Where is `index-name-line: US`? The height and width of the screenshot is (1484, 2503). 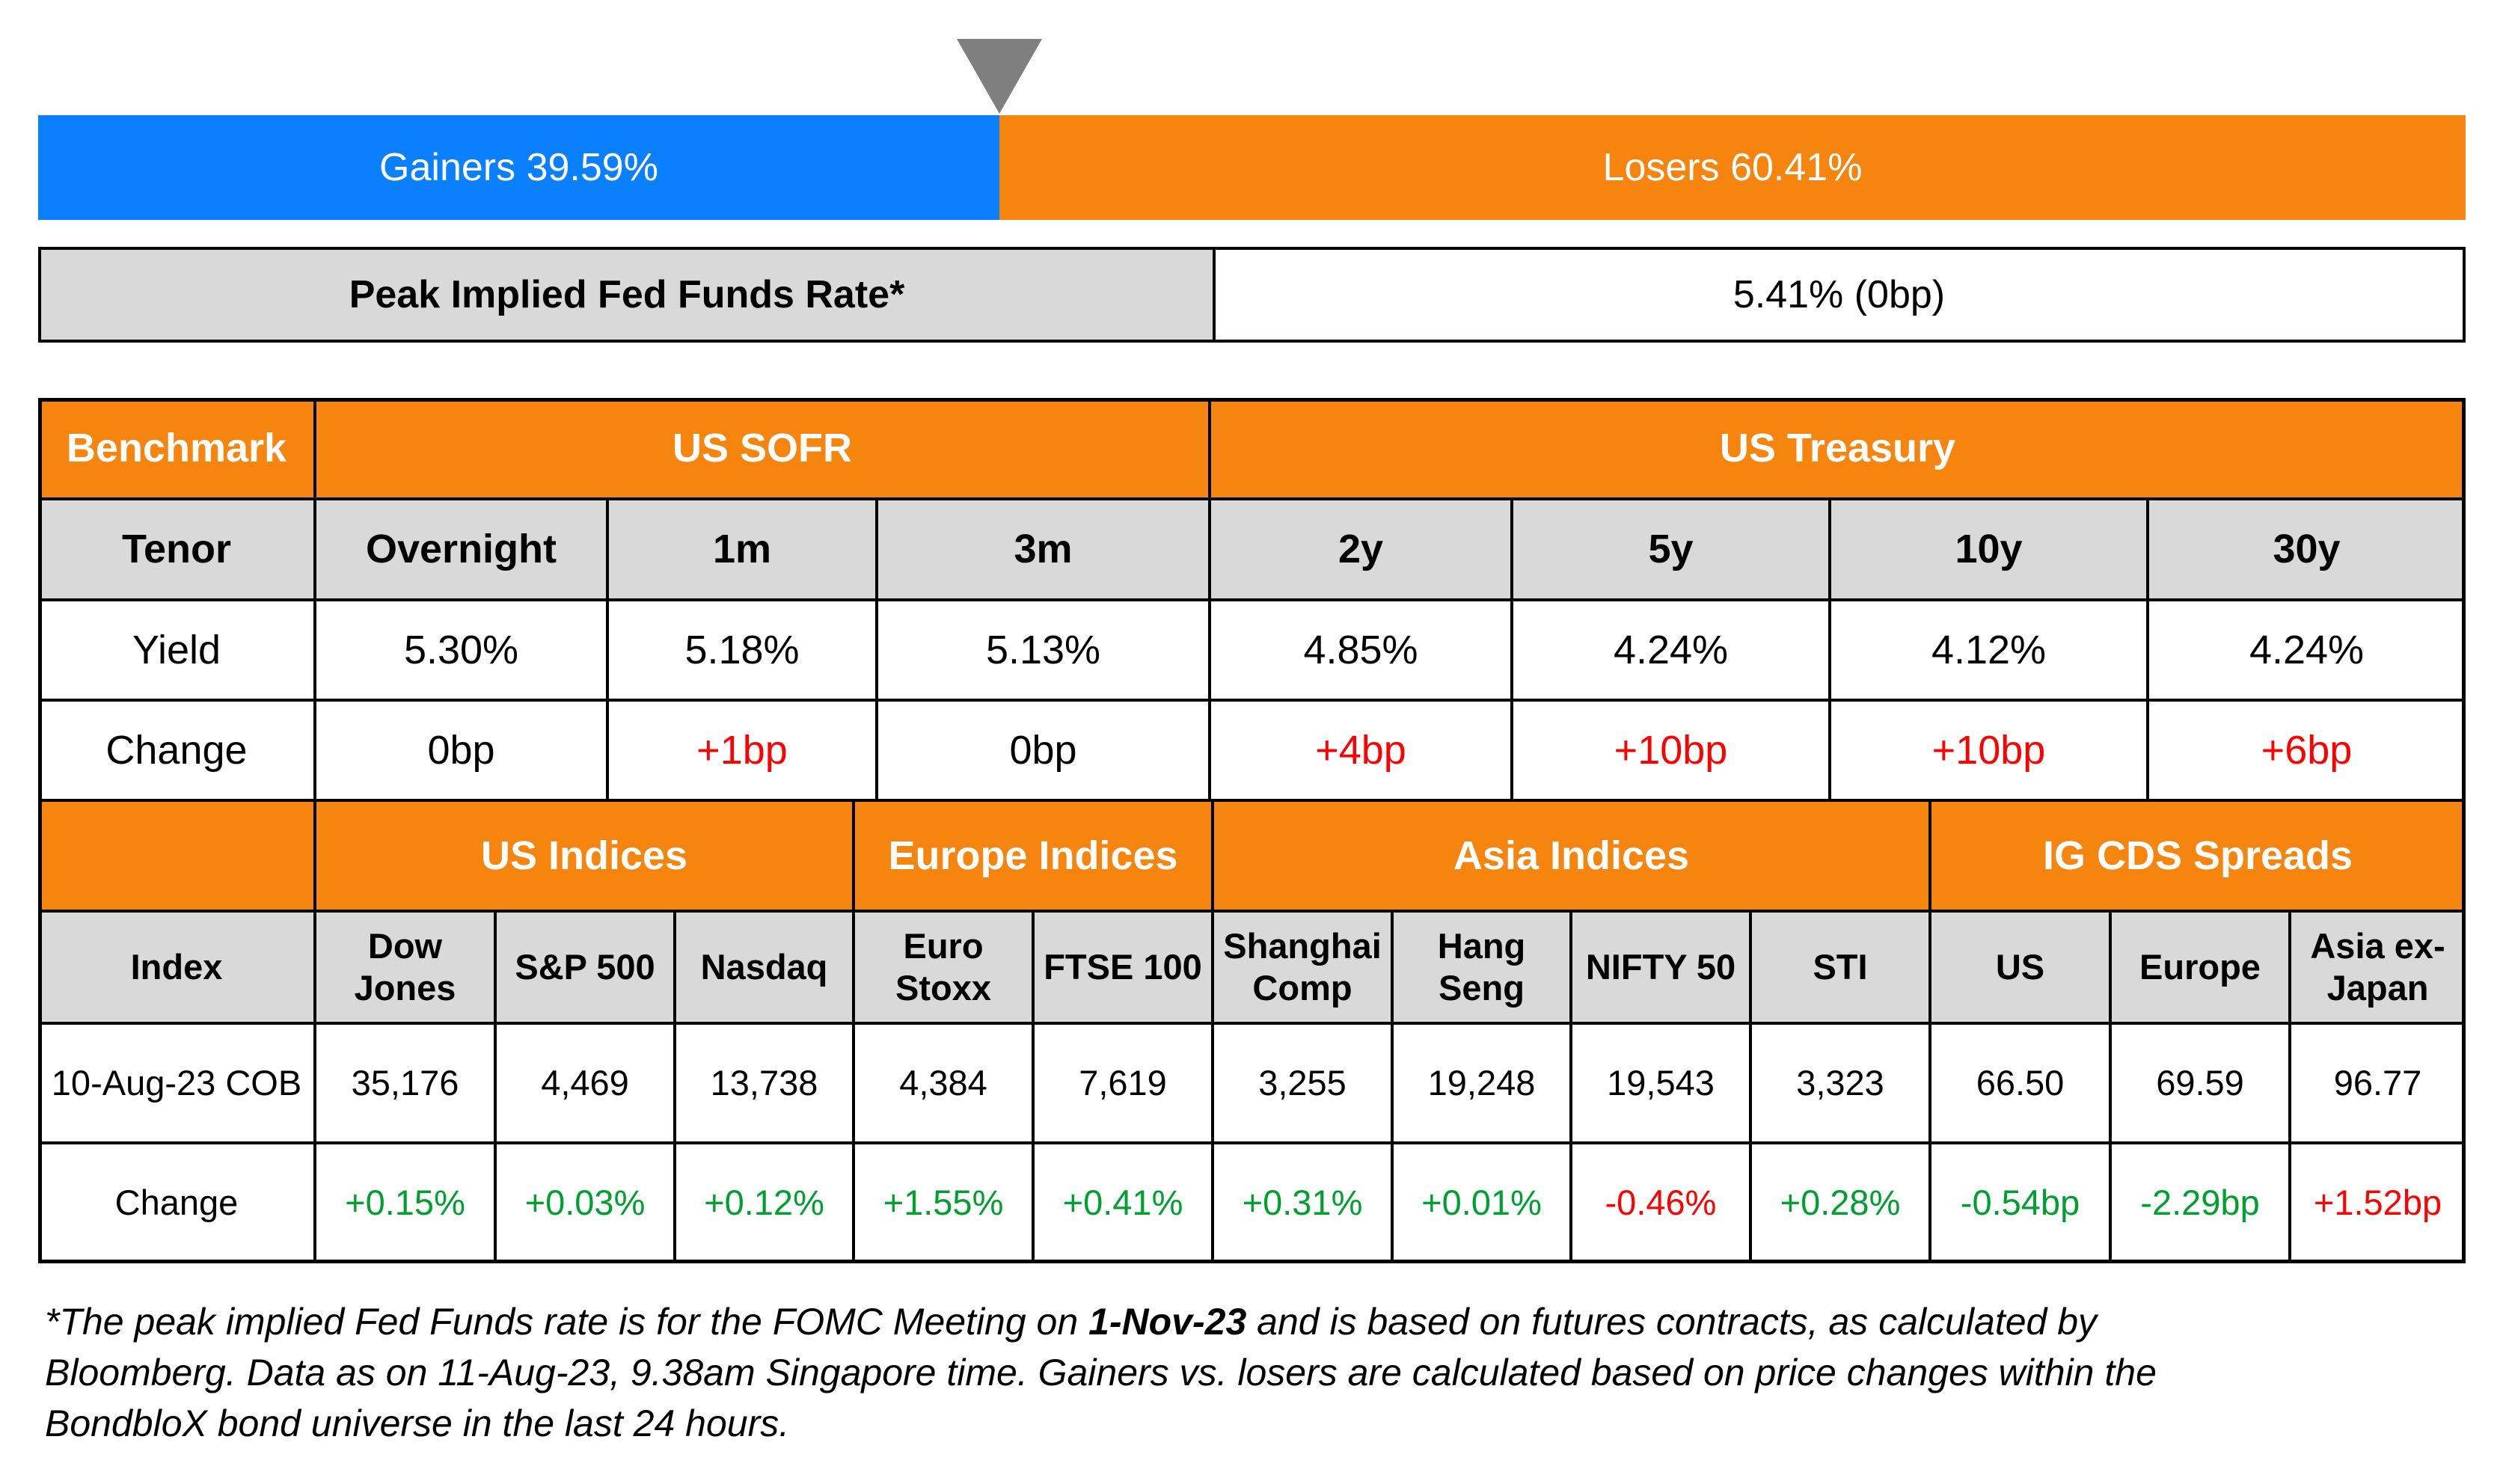 index-name-line: US is located at coordinates (2020, 966).